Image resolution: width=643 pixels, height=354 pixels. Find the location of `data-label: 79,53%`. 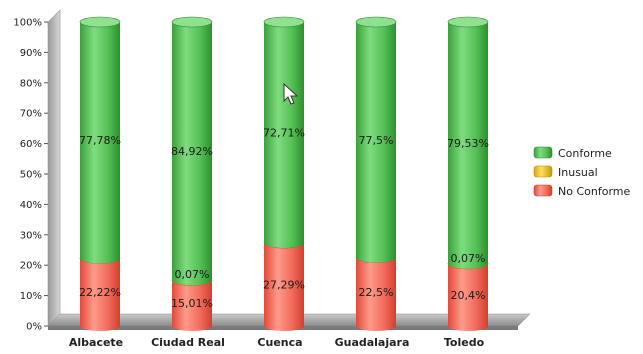

data-label: 79,53% is located at coordinates (468, 143).